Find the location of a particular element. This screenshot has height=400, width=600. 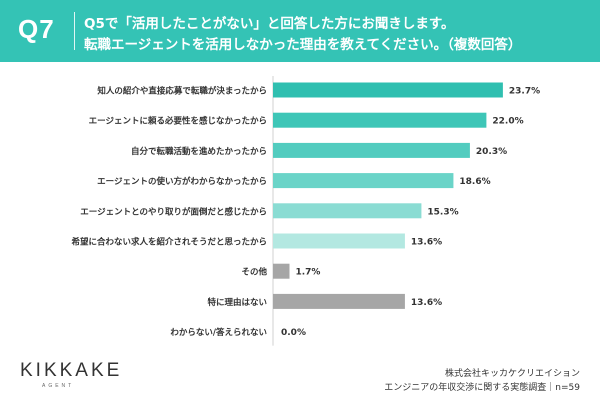

company-name: 株式会社キッカケクリエイション is located at coordinates (512, 374).